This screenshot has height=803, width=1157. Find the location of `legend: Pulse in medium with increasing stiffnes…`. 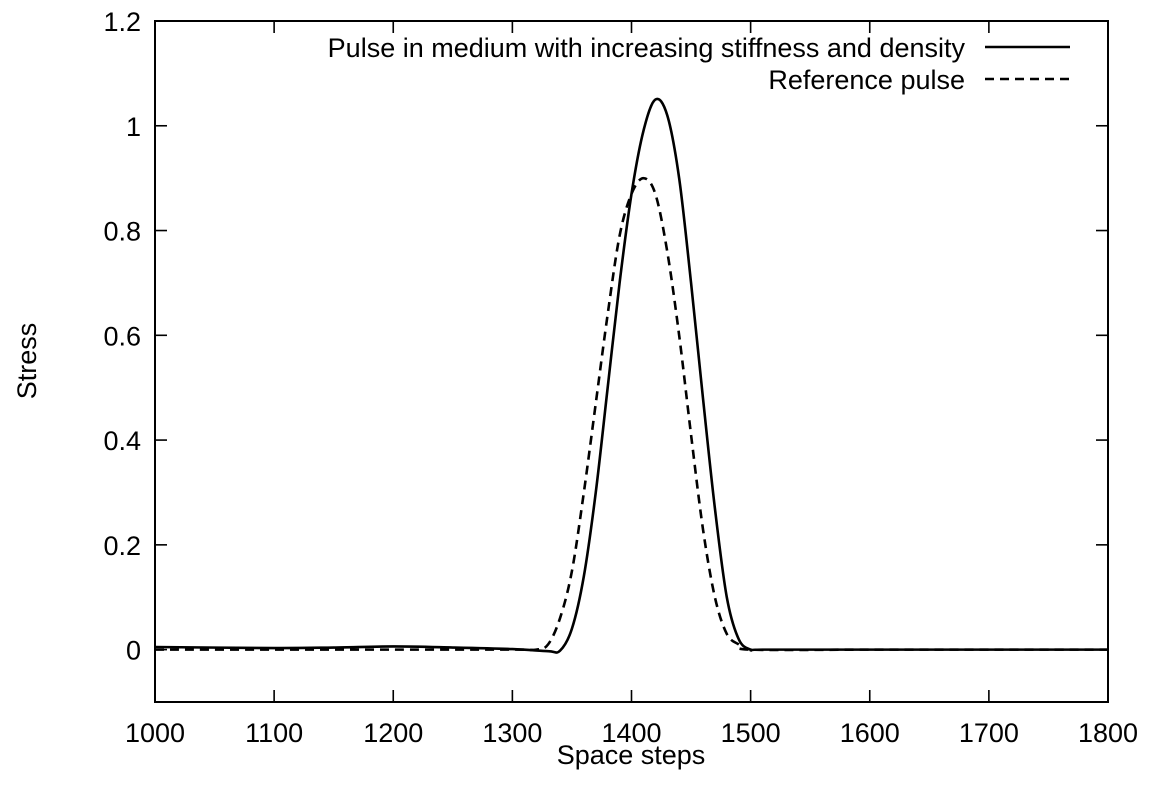

legend: Pulse in medium with increasing stiffnes… is located at coordinates (699, 64).